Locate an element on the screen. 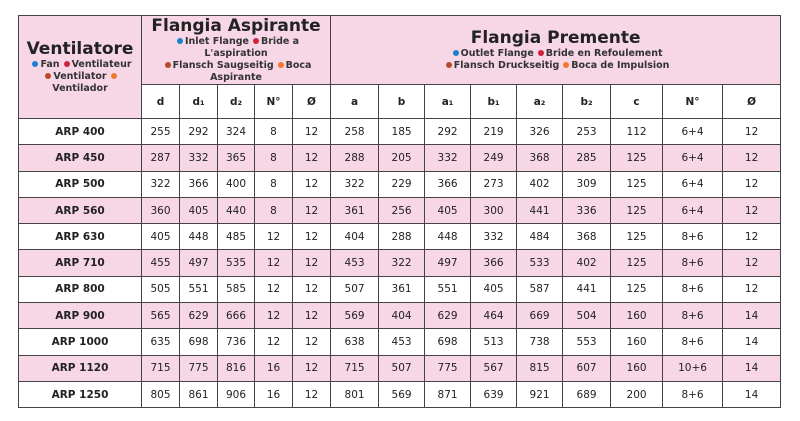 Image resolution: width=800 pixels, height=421 pixels. cell: 715 is located at coordinates (355, 368).